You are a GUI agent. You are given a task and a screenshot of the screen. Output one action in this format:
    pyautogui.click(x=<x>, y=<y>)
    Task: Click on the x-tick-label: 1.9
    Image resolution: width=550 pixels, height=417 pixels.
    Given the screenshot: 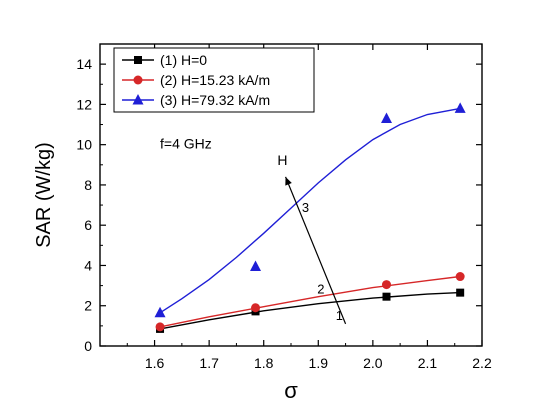 What is the action you would take?
    pyautogui.click(x=319, y=363)
    